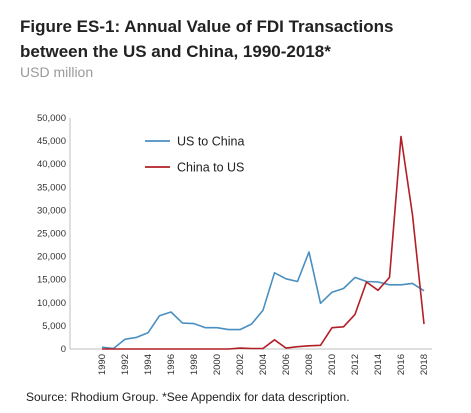 This screenshot has width=471, height=413. I want to click on x-tick-label: 2006, so click(286, 364).